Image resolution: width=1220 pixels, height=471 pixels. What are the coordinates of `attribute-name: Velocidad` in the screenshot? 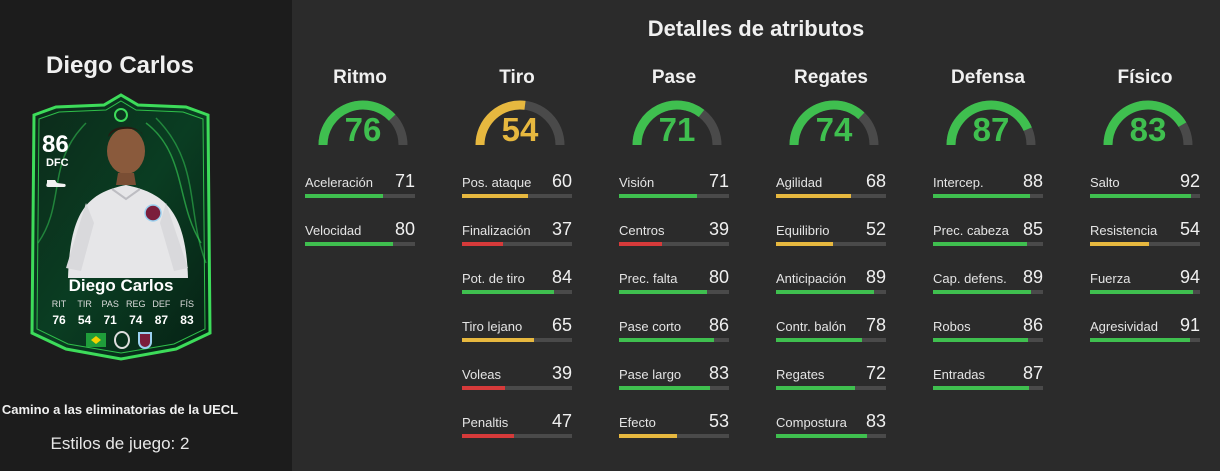 It's located at (333, 230).